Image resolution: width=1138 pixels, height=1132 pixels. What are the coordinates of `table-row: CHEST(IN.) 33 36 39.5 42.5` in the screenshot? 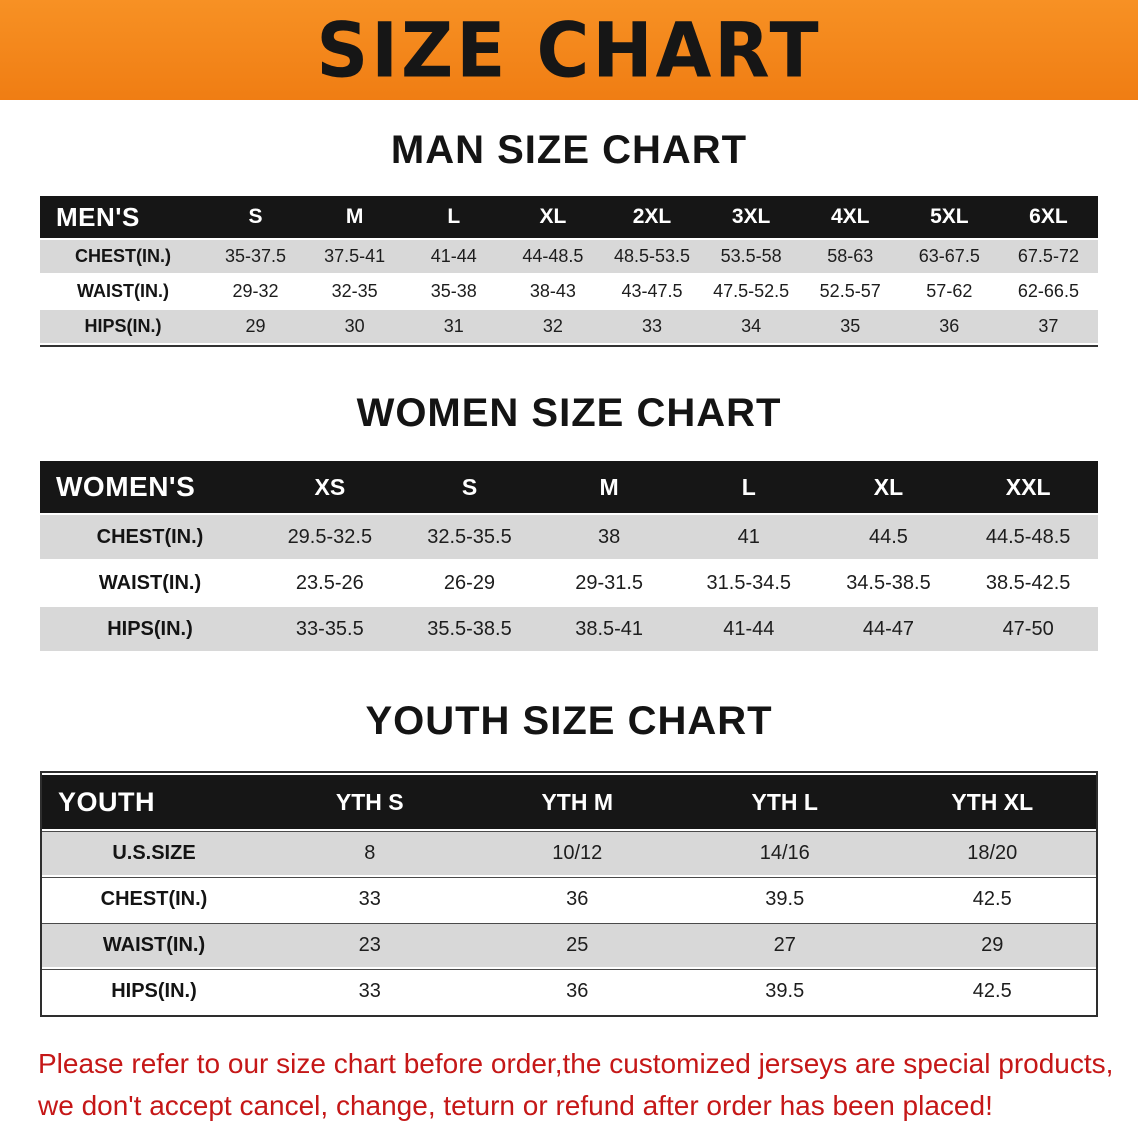 It's located at (569, 899).